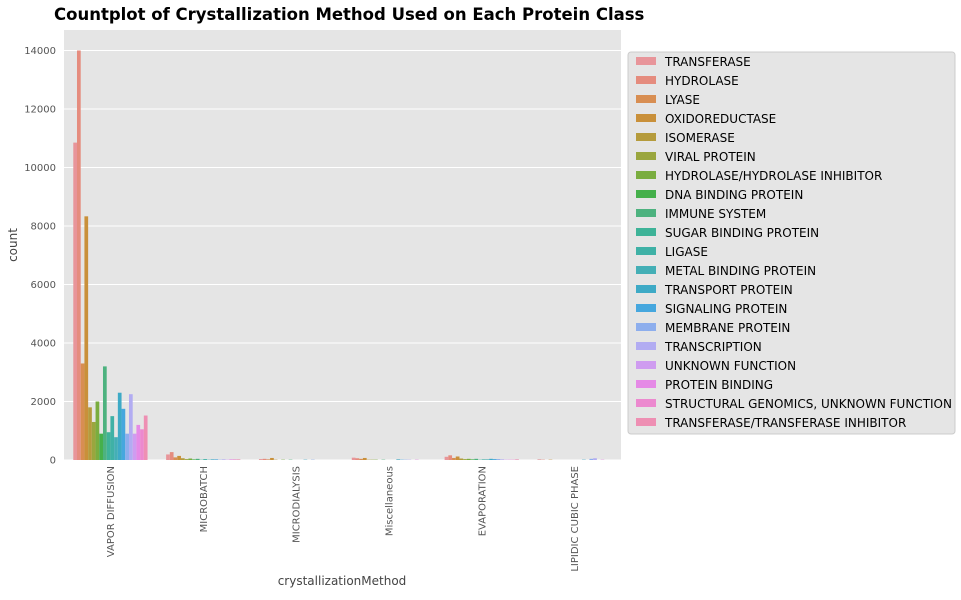  What do you see at coordinates (728, 290) in the screenshot?
I see `legend-label: TRANSPORT PROTEIN` at bounding box center [728, 290].